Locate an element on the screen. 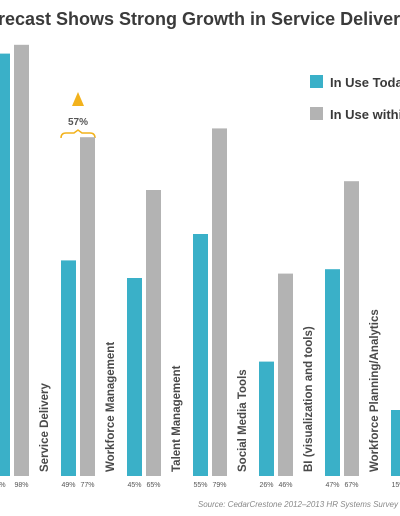 Image resolution: width=400 pixels, height=516 pixels. value-label-within-2: 65% is located at coordinates (153, 485).